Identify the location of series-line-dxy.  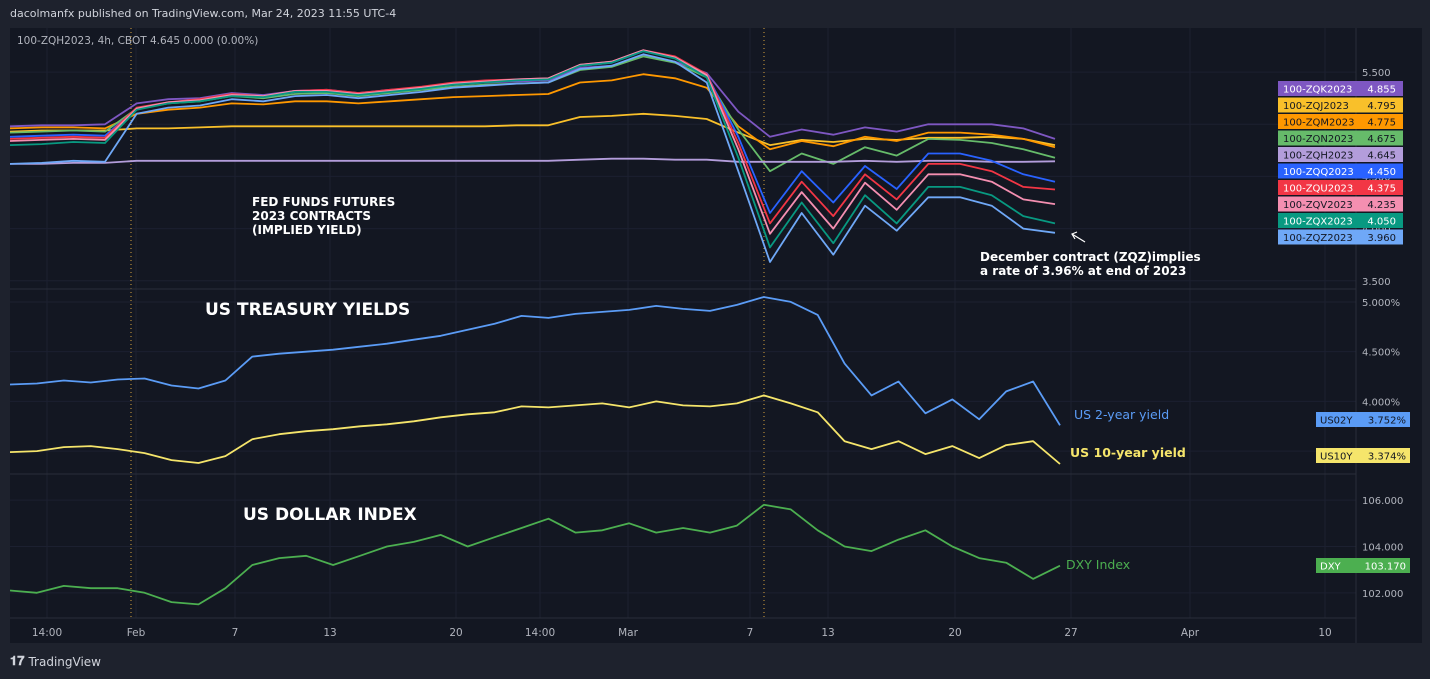
(535, 554).